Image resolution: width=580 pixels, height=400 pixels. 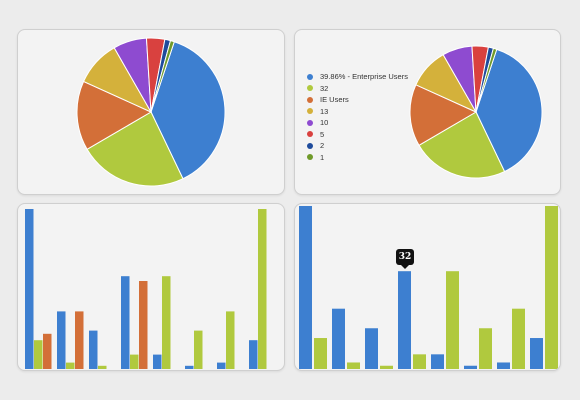 What do you see at coordinates (357, 100) in the screenshot?
I see `legend-item: IE Users` at bounding box center [357, 100].